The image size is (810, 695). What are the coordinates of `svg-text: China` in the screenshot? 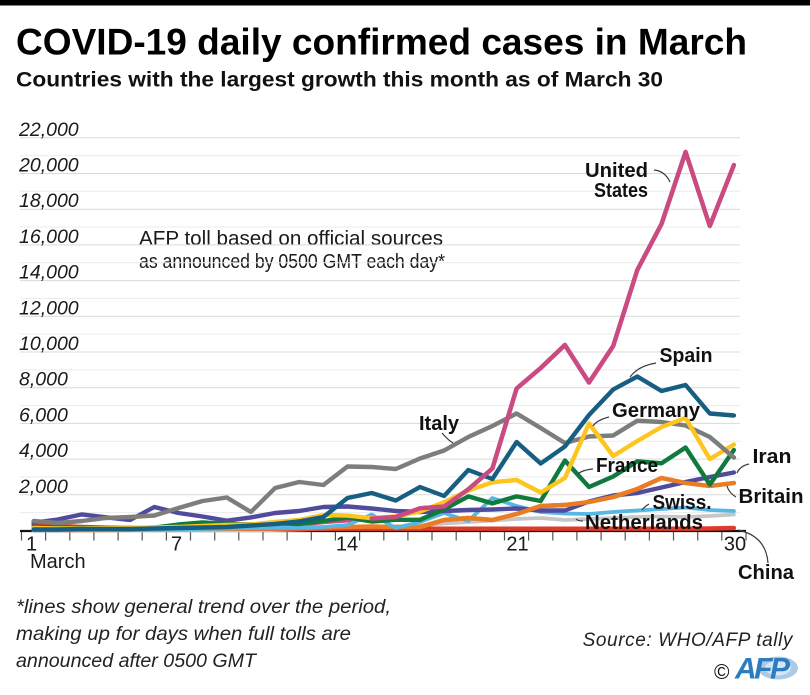 It's located at (766, 572).